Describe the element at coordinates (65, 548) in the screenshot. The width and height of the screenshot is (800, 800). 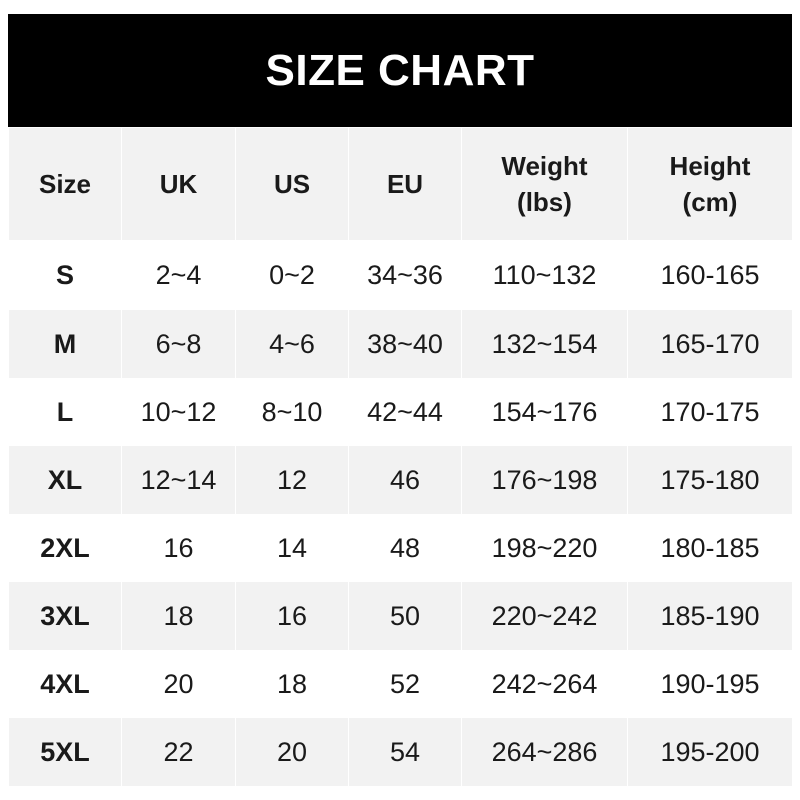
I see `cell-size: 2XL` at that location.